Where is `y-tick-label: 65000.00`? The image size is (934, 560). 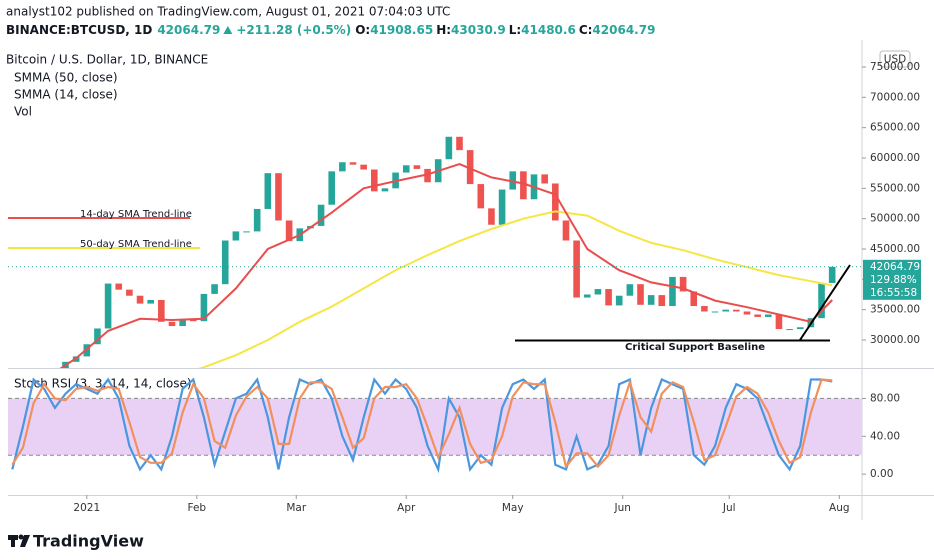
y-tick-label: 65000.00 is located at coordinates (895, 128).